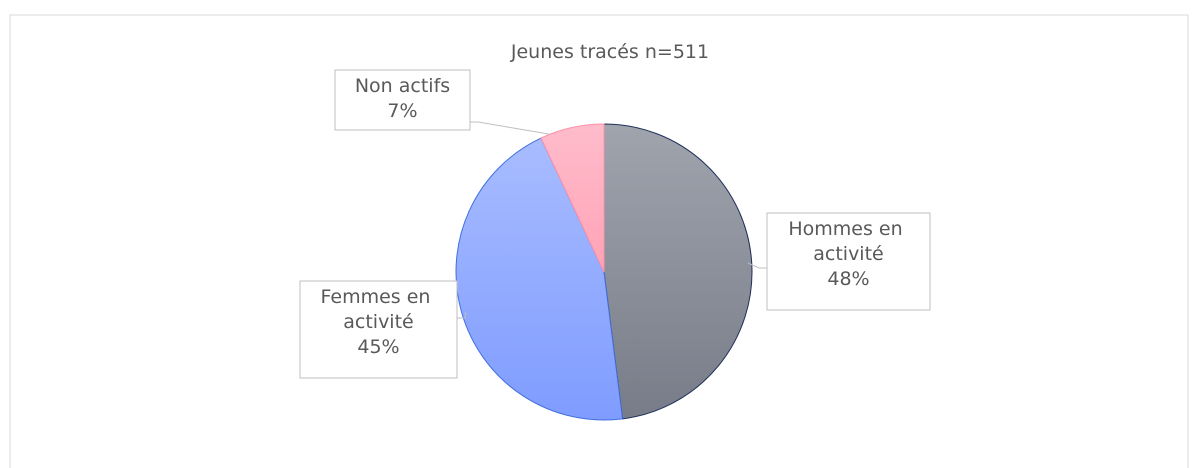 The height and width of the screenshot is (468, 1197). Describe the element at coordinates (379, 309) in the screenshot. I see `category-label: Femmes en activité` at that location.